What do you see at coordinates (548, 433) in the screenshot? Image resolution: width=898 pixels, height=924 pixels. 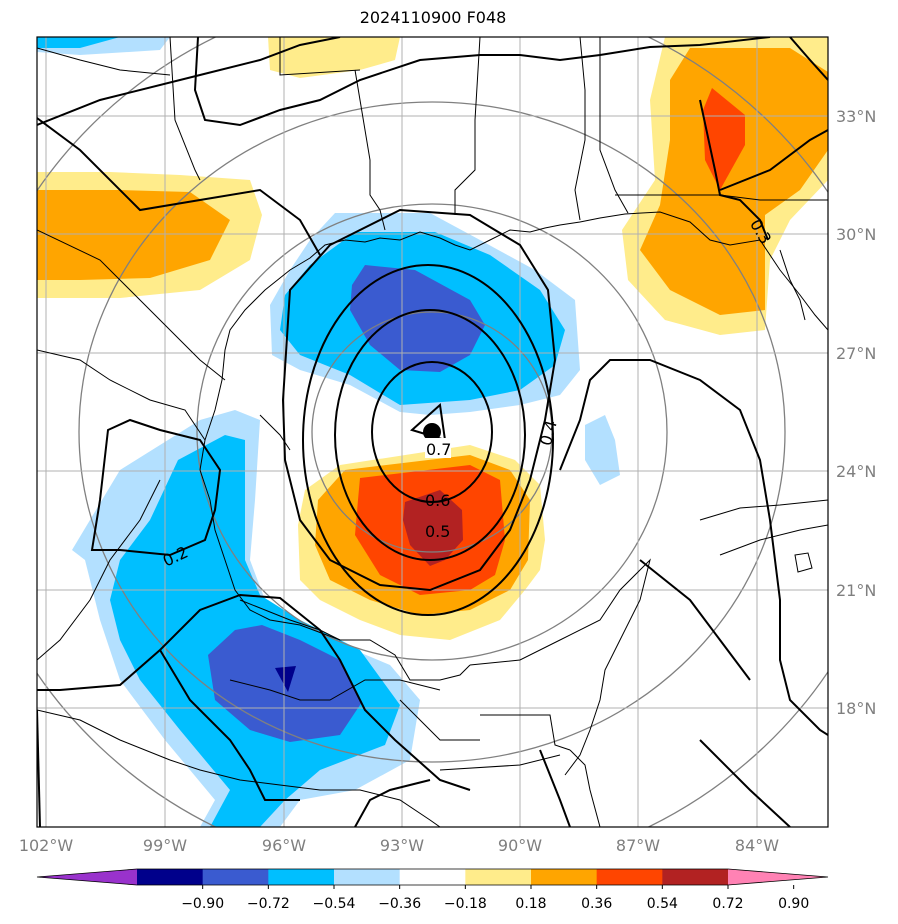 I see `contour-label-04: 0.4` at bounding box center [548, 433].